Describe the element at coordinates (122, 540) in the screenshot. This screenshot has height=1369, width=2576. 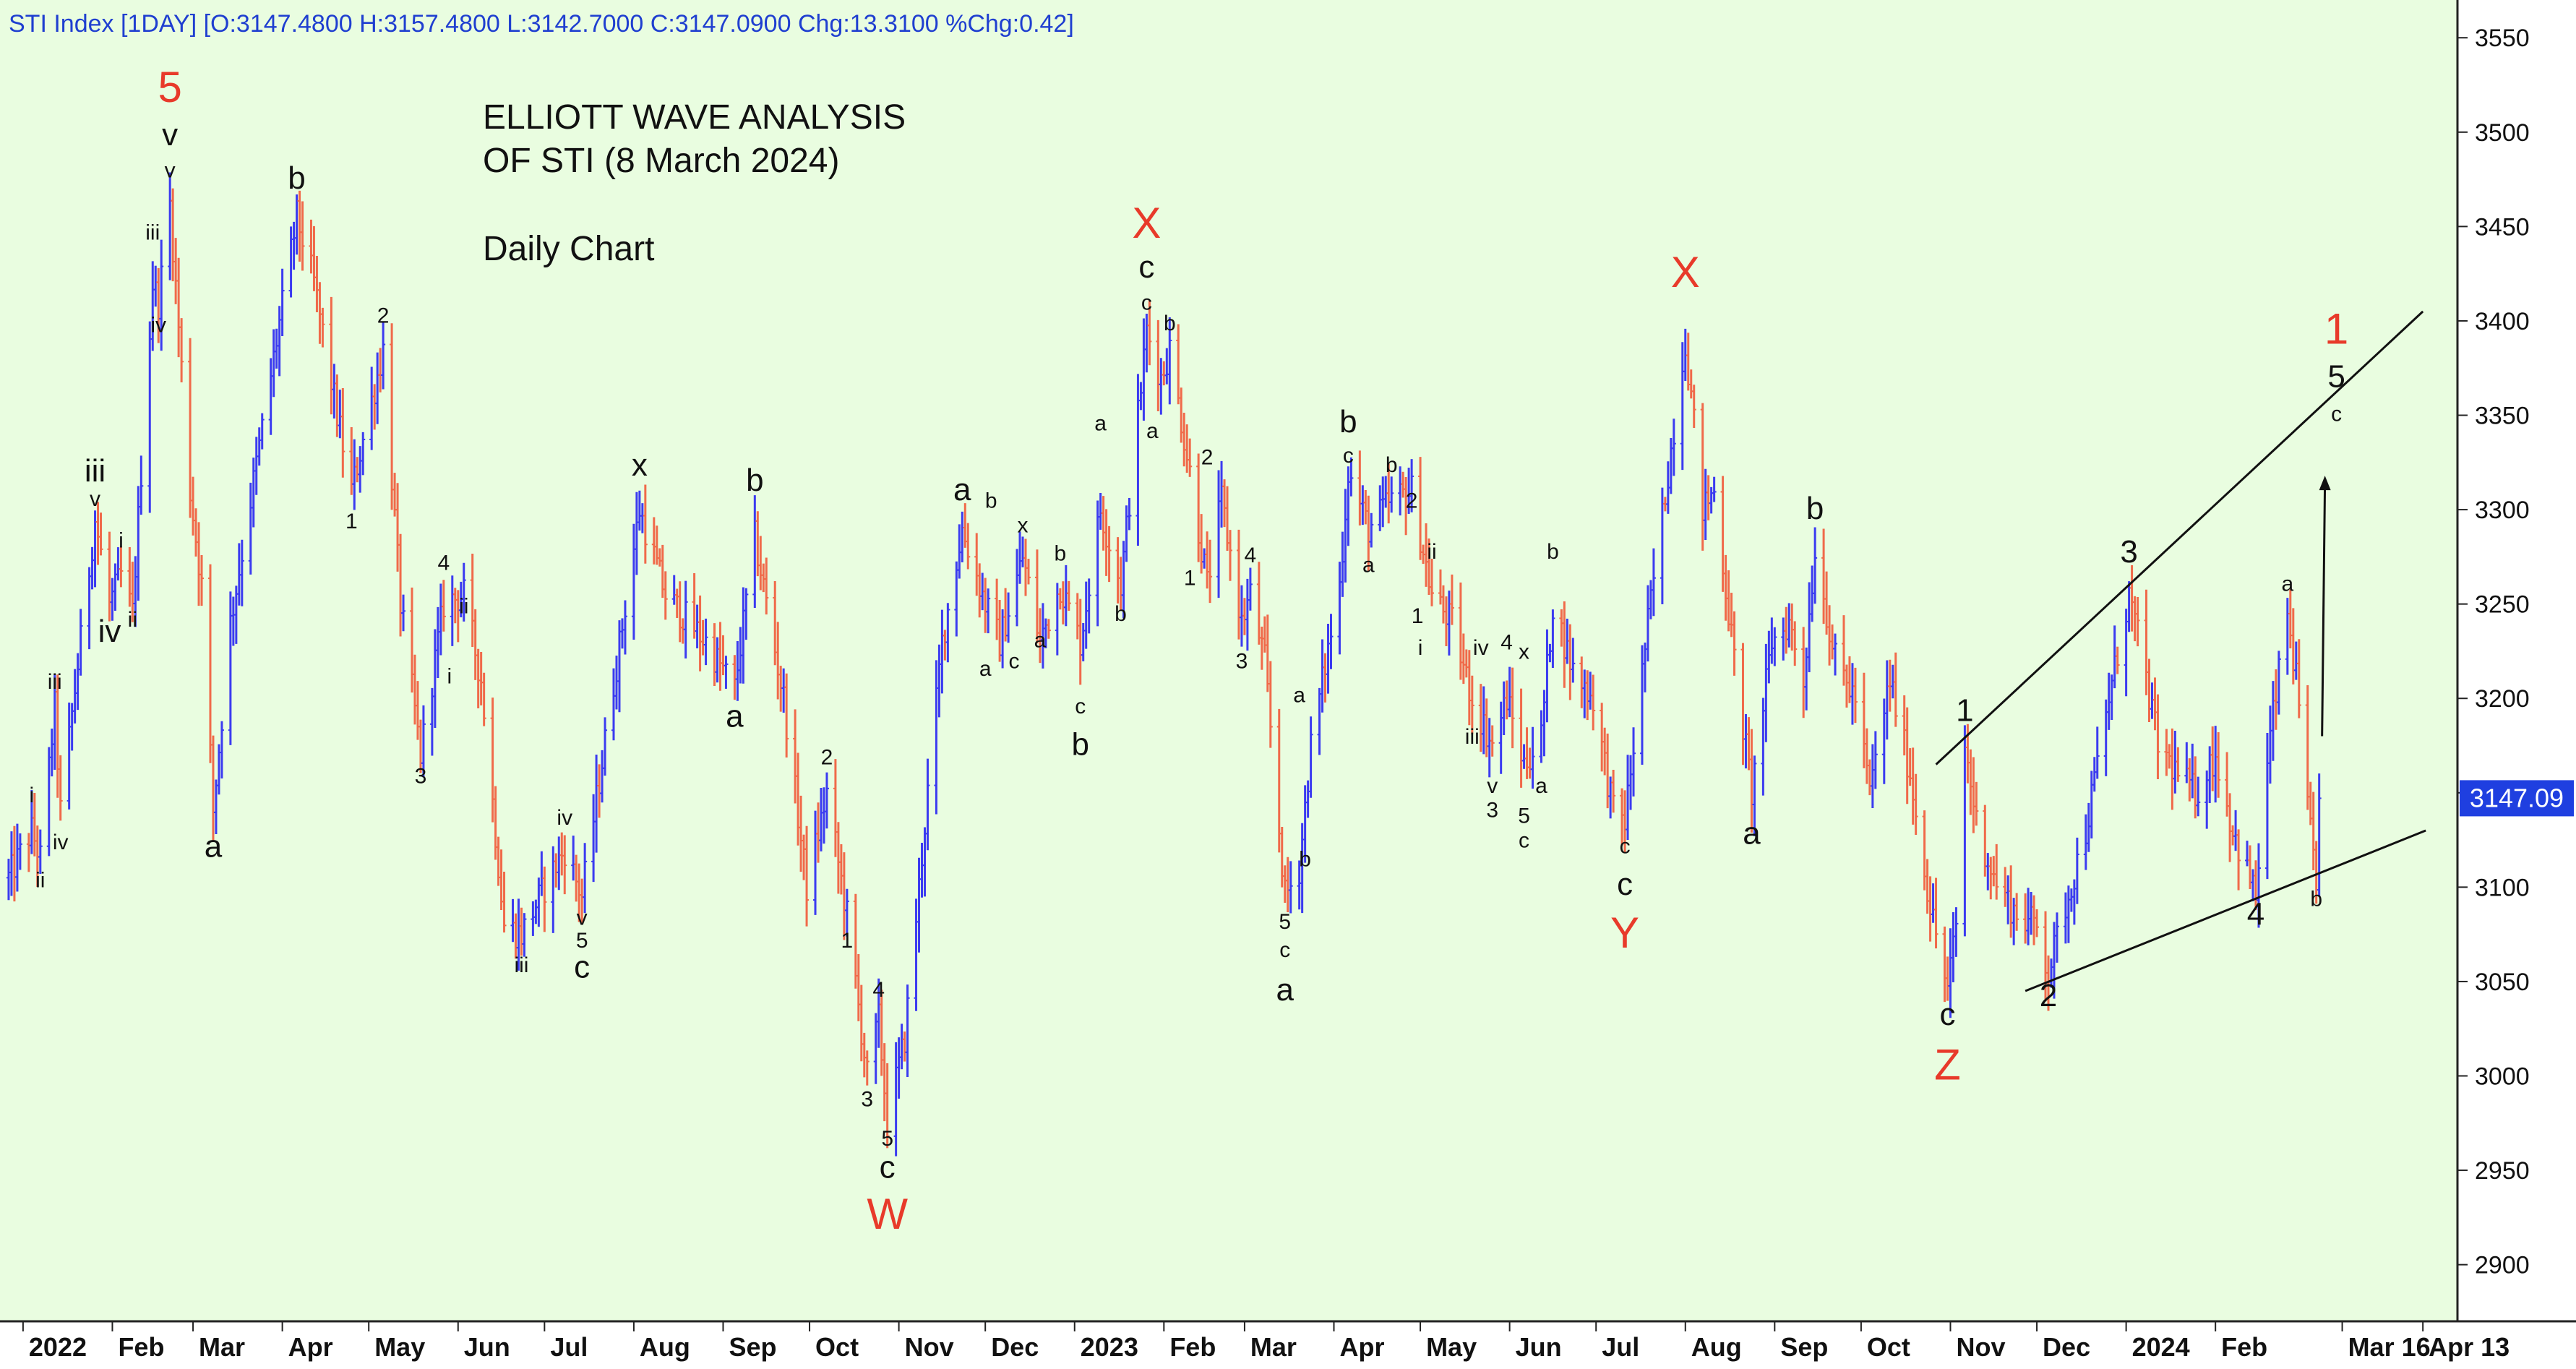
I see `wave-label: i` at that location.